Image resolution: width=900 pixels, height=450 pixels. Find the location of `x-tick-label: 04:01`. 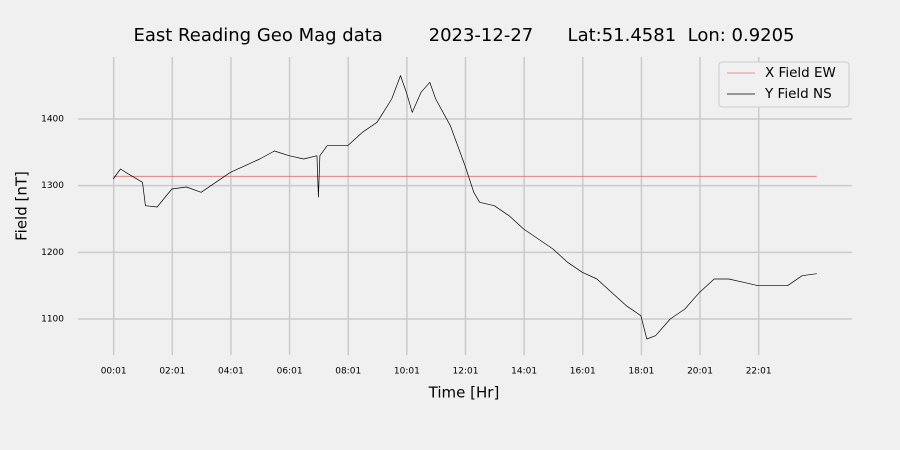

x-tick-label: 04:01 is located at coordinates (231, 372).